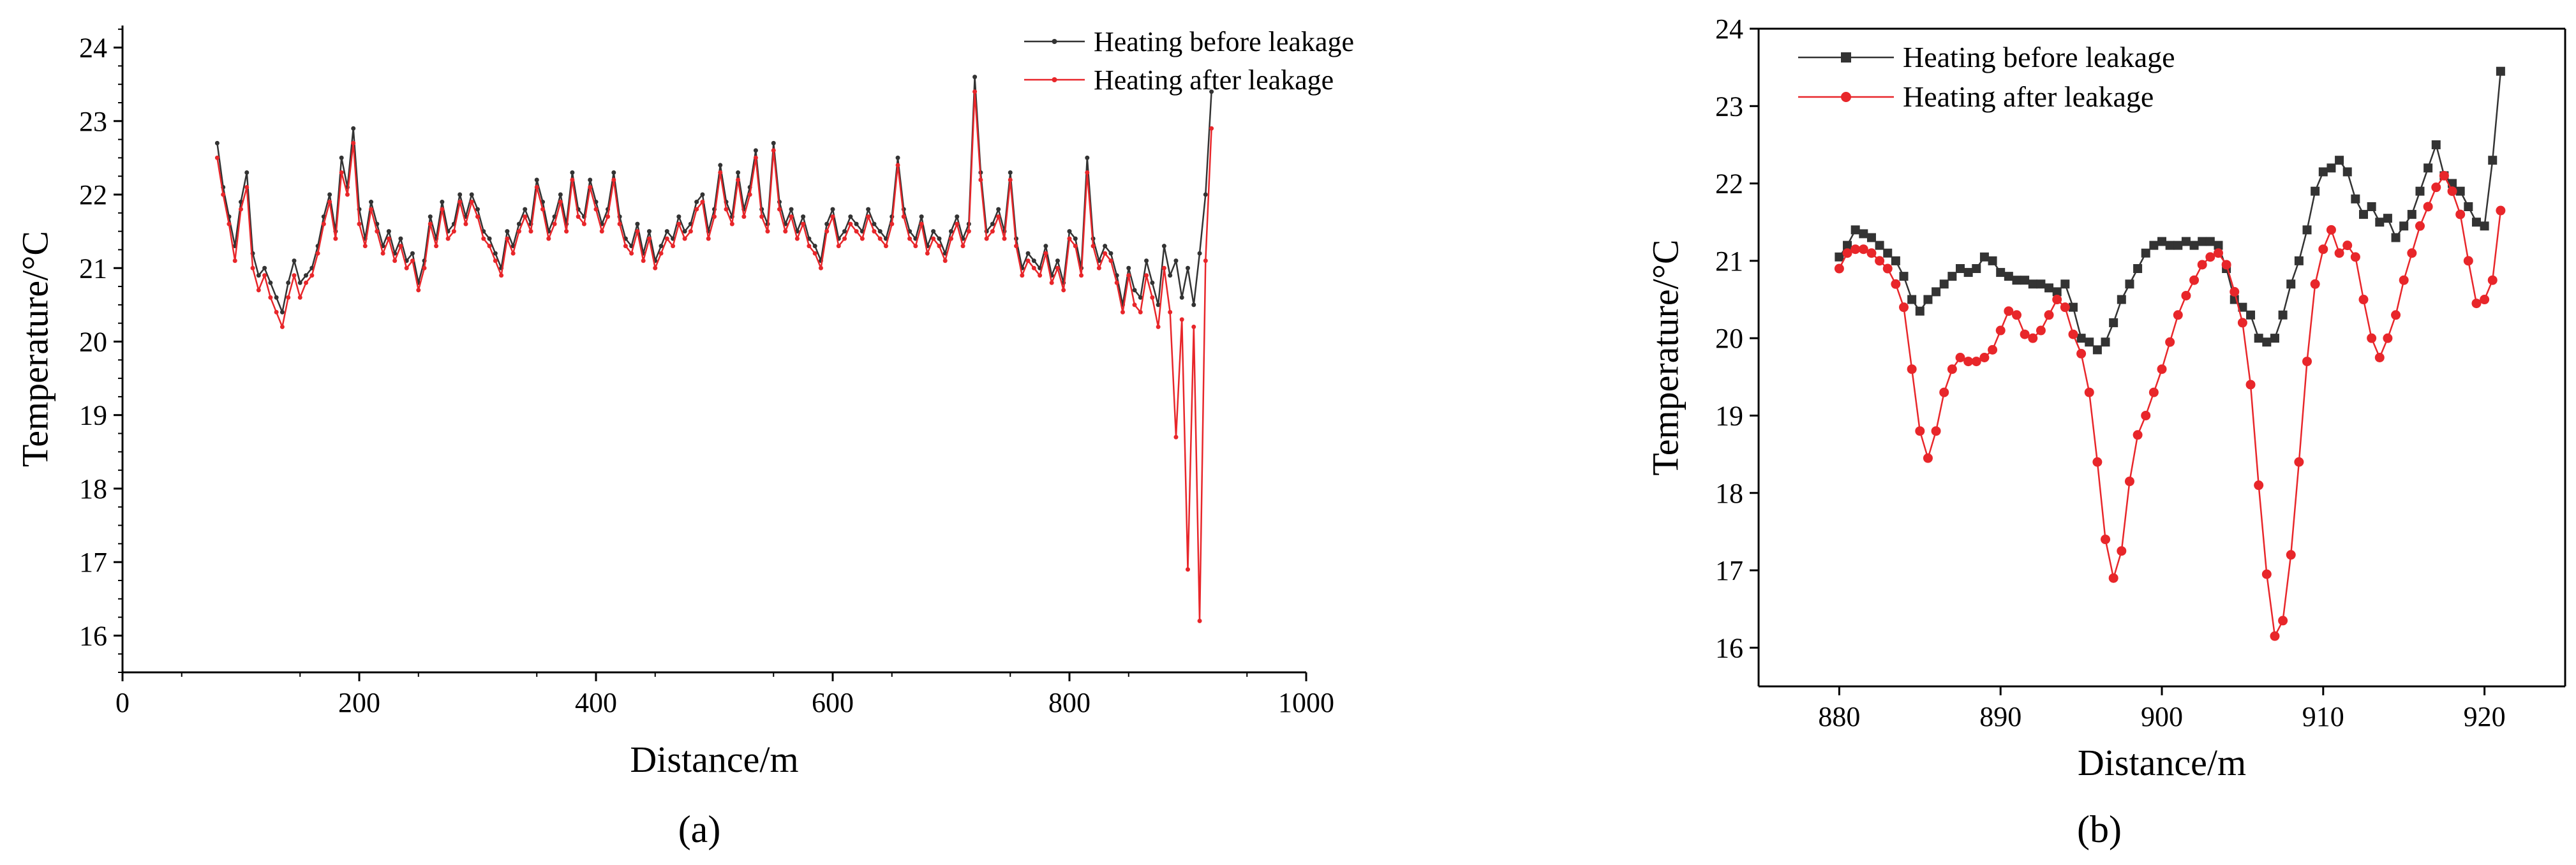  I want to click on panel-a-y-tick-label: 21, so click(93, 268).